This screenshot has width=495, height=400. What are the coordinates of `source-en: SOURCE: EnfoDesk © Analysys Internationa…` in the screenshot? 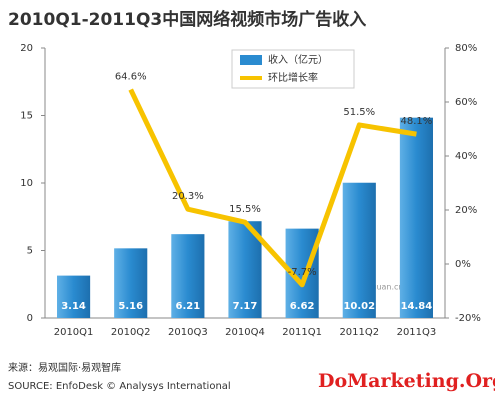 It's located at (119, 386).